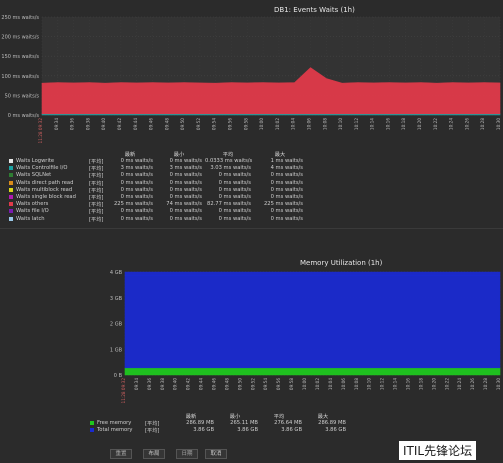  What do you see at coordinates (200, 423) in the screenshot?
I see `legend-value-last: 286.89 MB` at bounding box center [200, 423].